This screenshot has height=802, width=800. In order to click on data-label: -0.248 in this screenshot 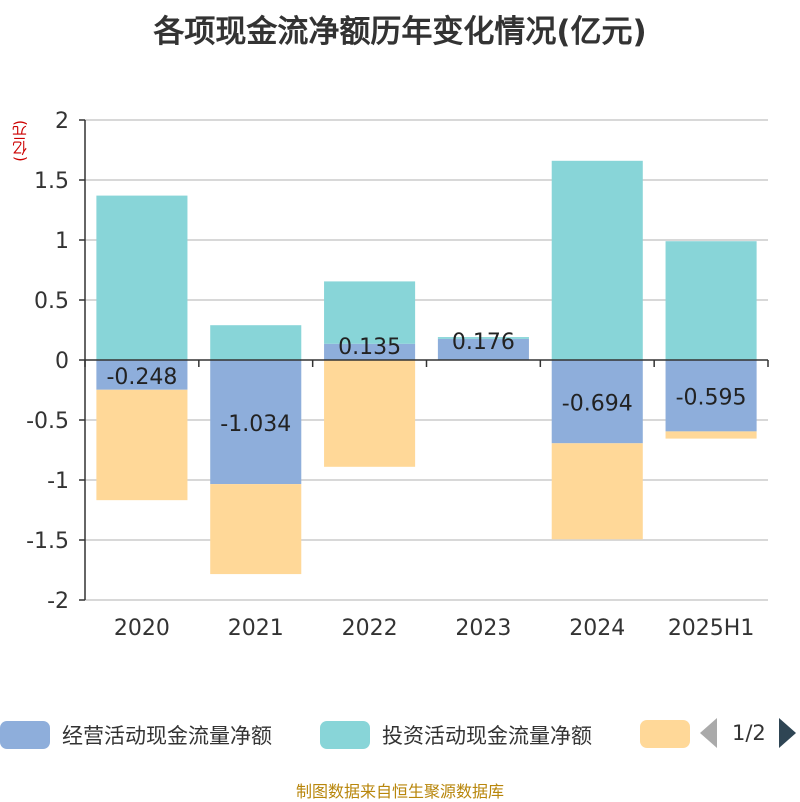, I will do `click(141, 377)`.